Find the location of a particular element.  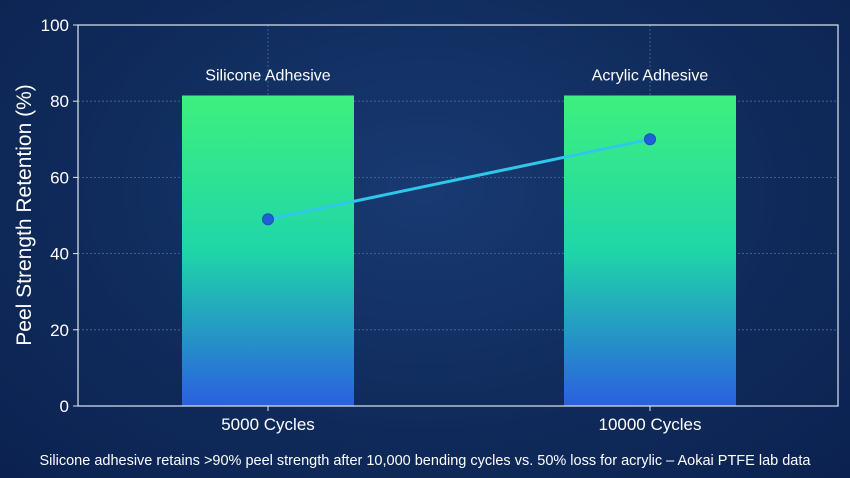

y-tick-label: 20 is located at coordinates (59, 330).